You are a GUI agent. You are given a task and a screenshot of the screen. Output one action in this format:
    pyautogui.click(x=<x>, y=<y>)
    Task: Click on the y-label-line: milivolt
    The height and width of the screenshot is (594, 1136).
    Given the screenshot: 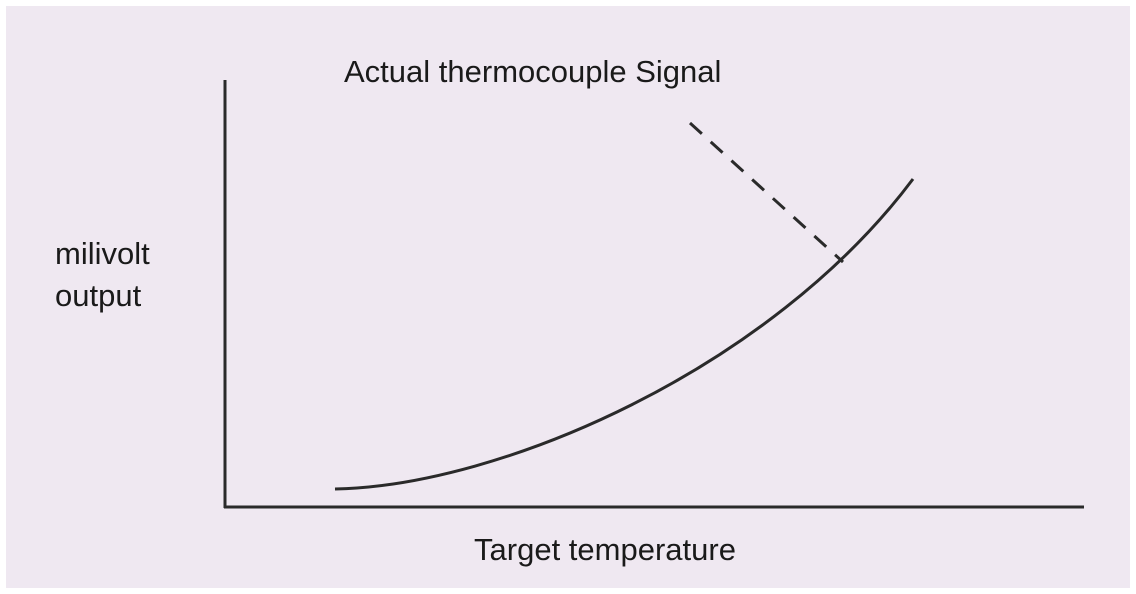 What is the action you would take?
    pyautogui.click(x=102, y=253)
    